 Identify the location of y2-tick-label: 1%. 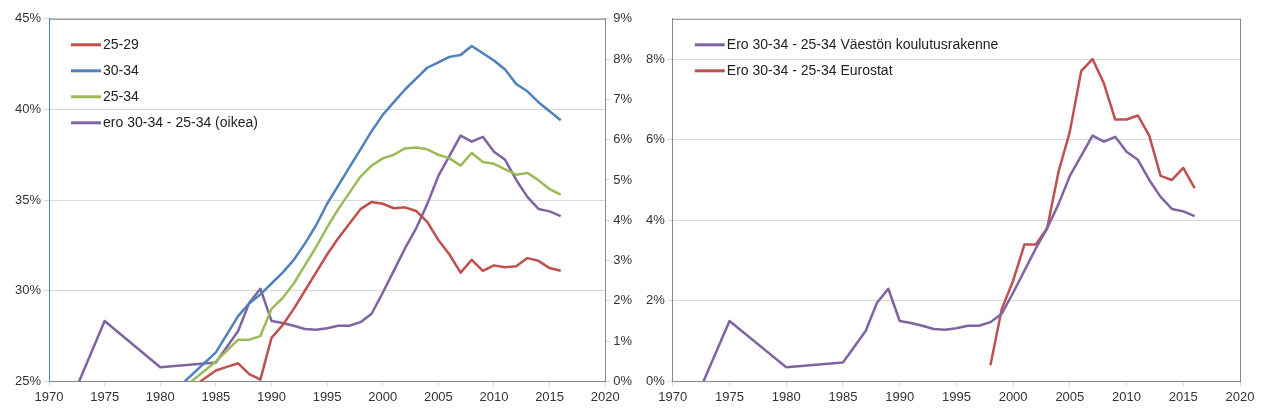
(623, 340).